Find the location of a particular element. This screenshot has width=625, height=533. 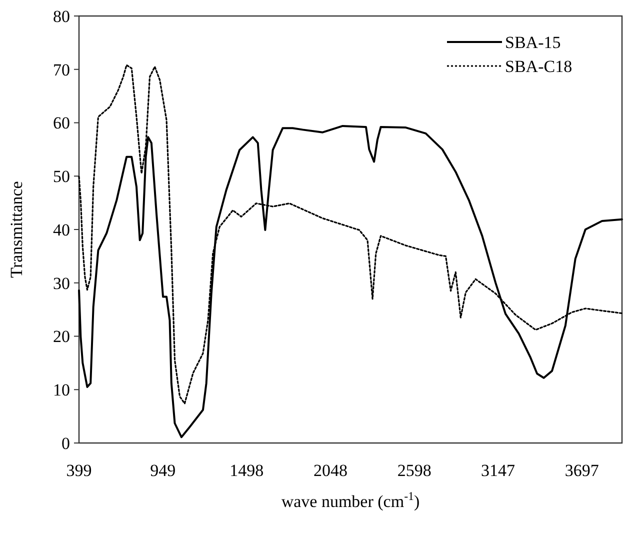

y-tick-label: 60 is located at coordinates (61, 123).